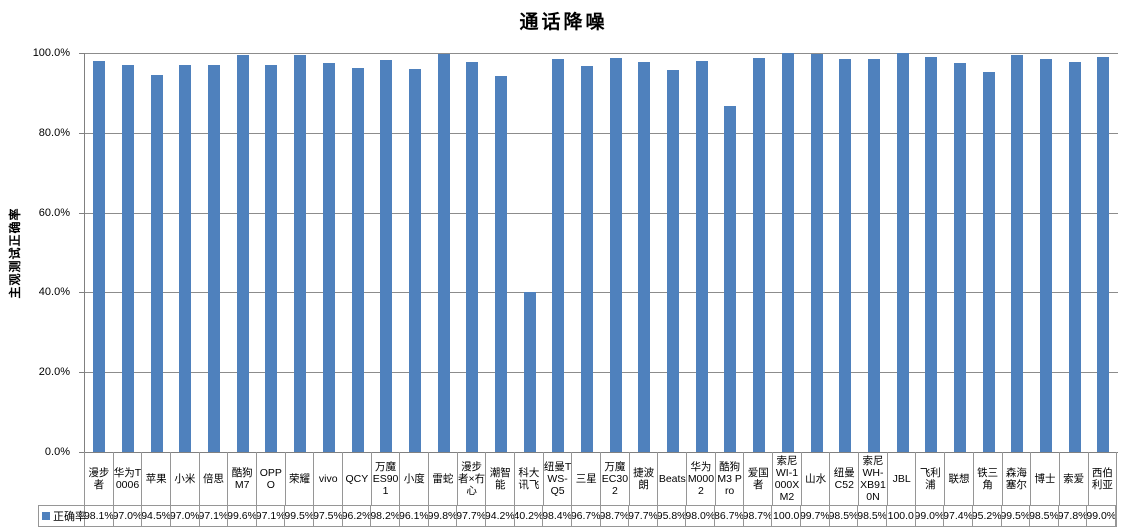  Describe the element at coordinates (300, 478) in the screenshot. I see `category-label: 荣耀` at that location.